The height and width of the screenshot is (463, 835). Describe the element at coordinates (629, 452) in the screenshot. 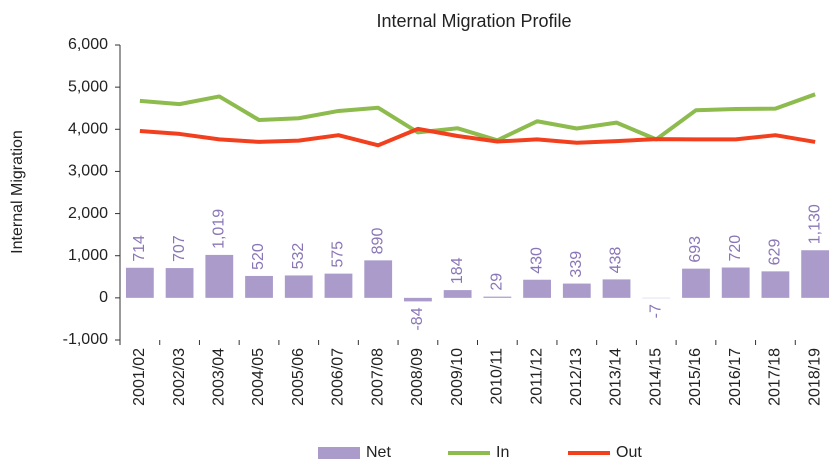

I see `legend-label: Out` at that location.